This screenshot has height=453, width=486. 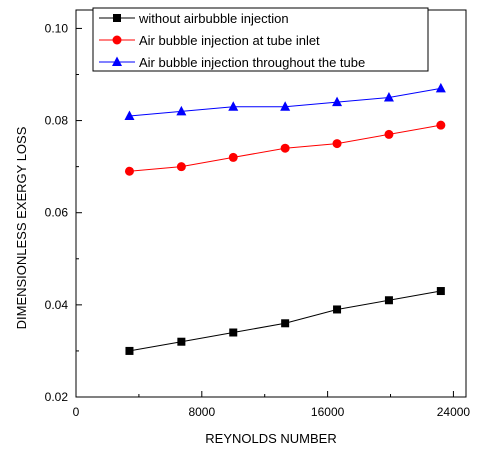 What do you see at coordinates (229, 40) in the screenshot?
I see `legend-label: Air bubble injection at tube inlet` at bounding box center [229, 40].